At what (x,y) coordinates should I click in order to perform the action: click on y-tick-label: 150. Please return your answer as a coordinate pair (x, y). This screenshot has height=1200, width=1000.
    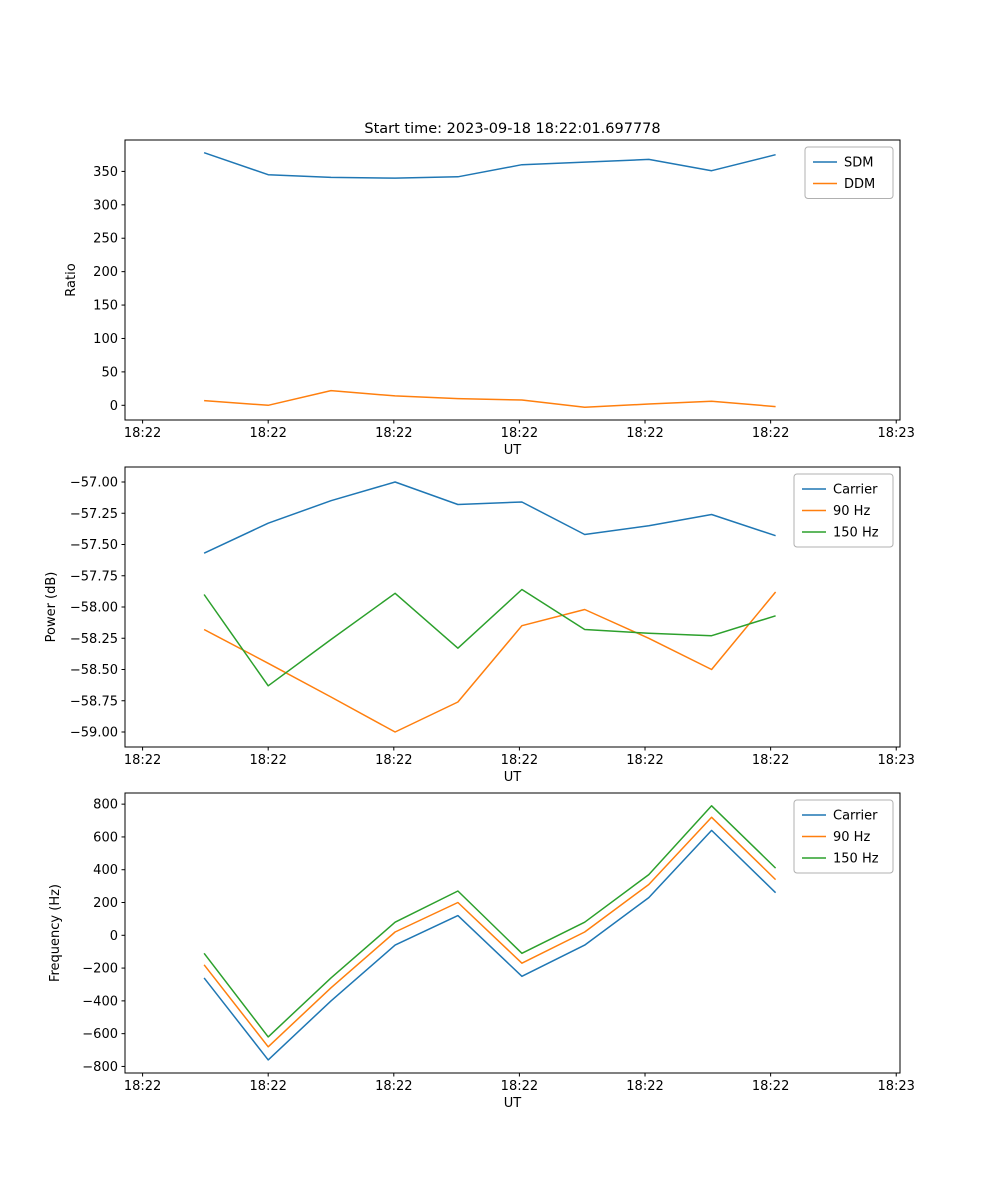
    Looking at the image, I should click on (105, 306).